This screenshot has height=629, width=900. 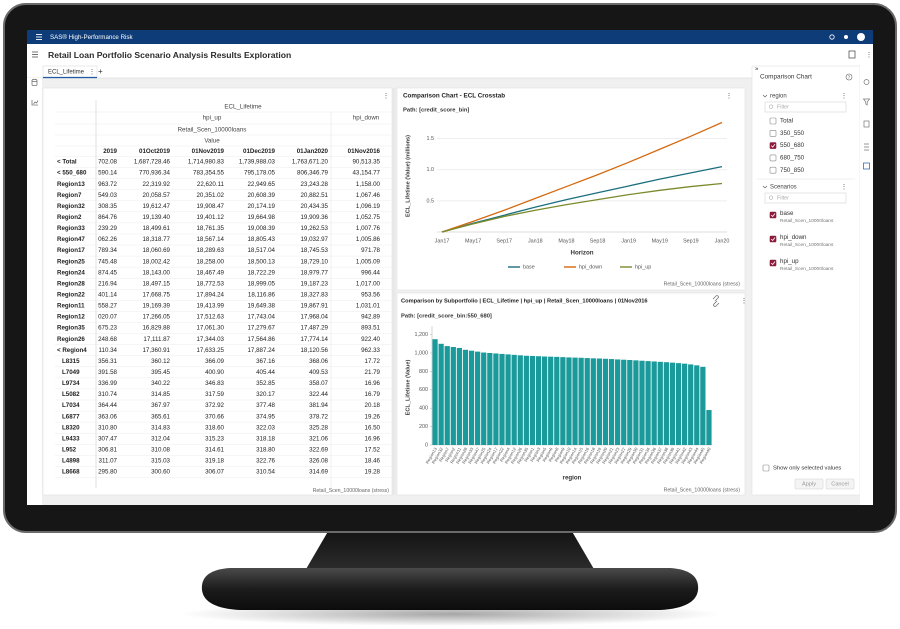 I want to click on bar-chart-menu: ⋮, so click(x=744, y=302).